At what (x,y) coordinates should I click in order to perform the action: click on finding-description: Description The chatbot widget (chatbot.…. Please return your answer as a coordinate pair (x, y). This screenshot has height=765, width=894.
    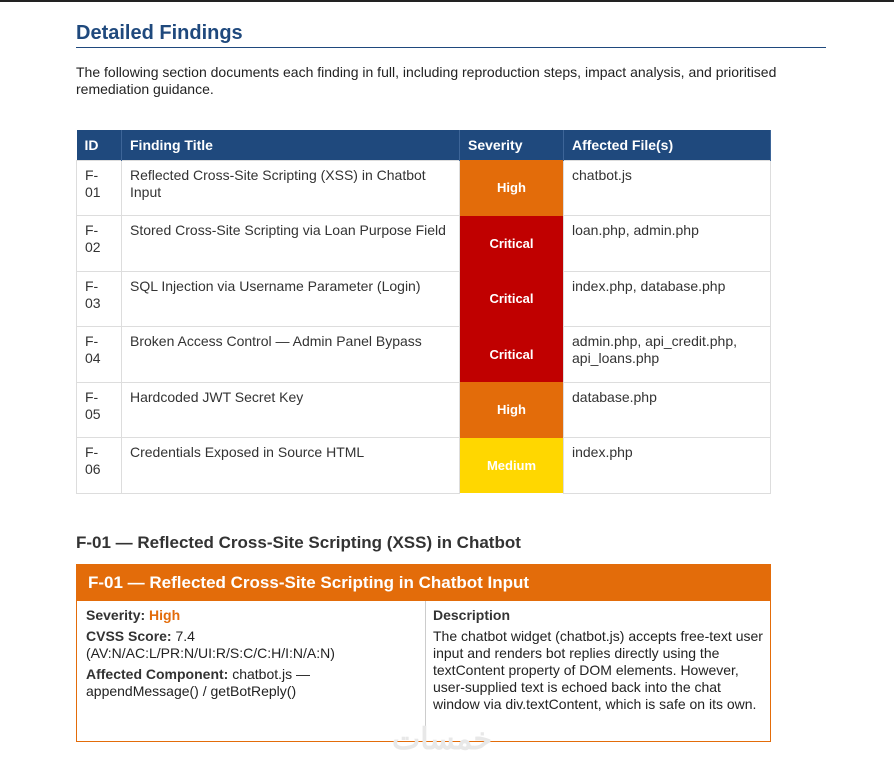
    Looking at the image, I should click on (598, 671).